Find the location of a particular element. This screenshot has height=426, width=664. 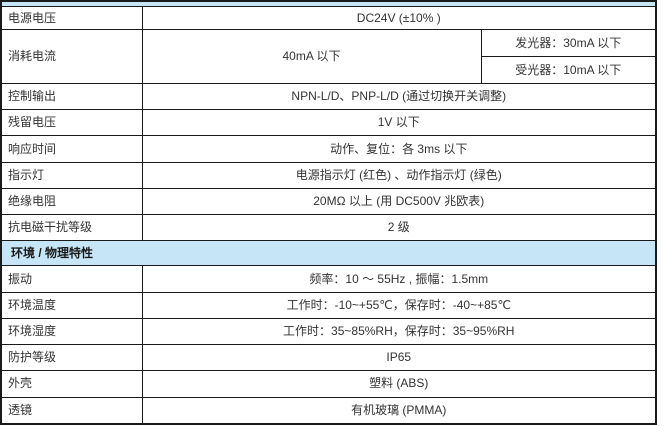

table-row: 残留电压 1V 以下 is located at coordinates (328, 123).